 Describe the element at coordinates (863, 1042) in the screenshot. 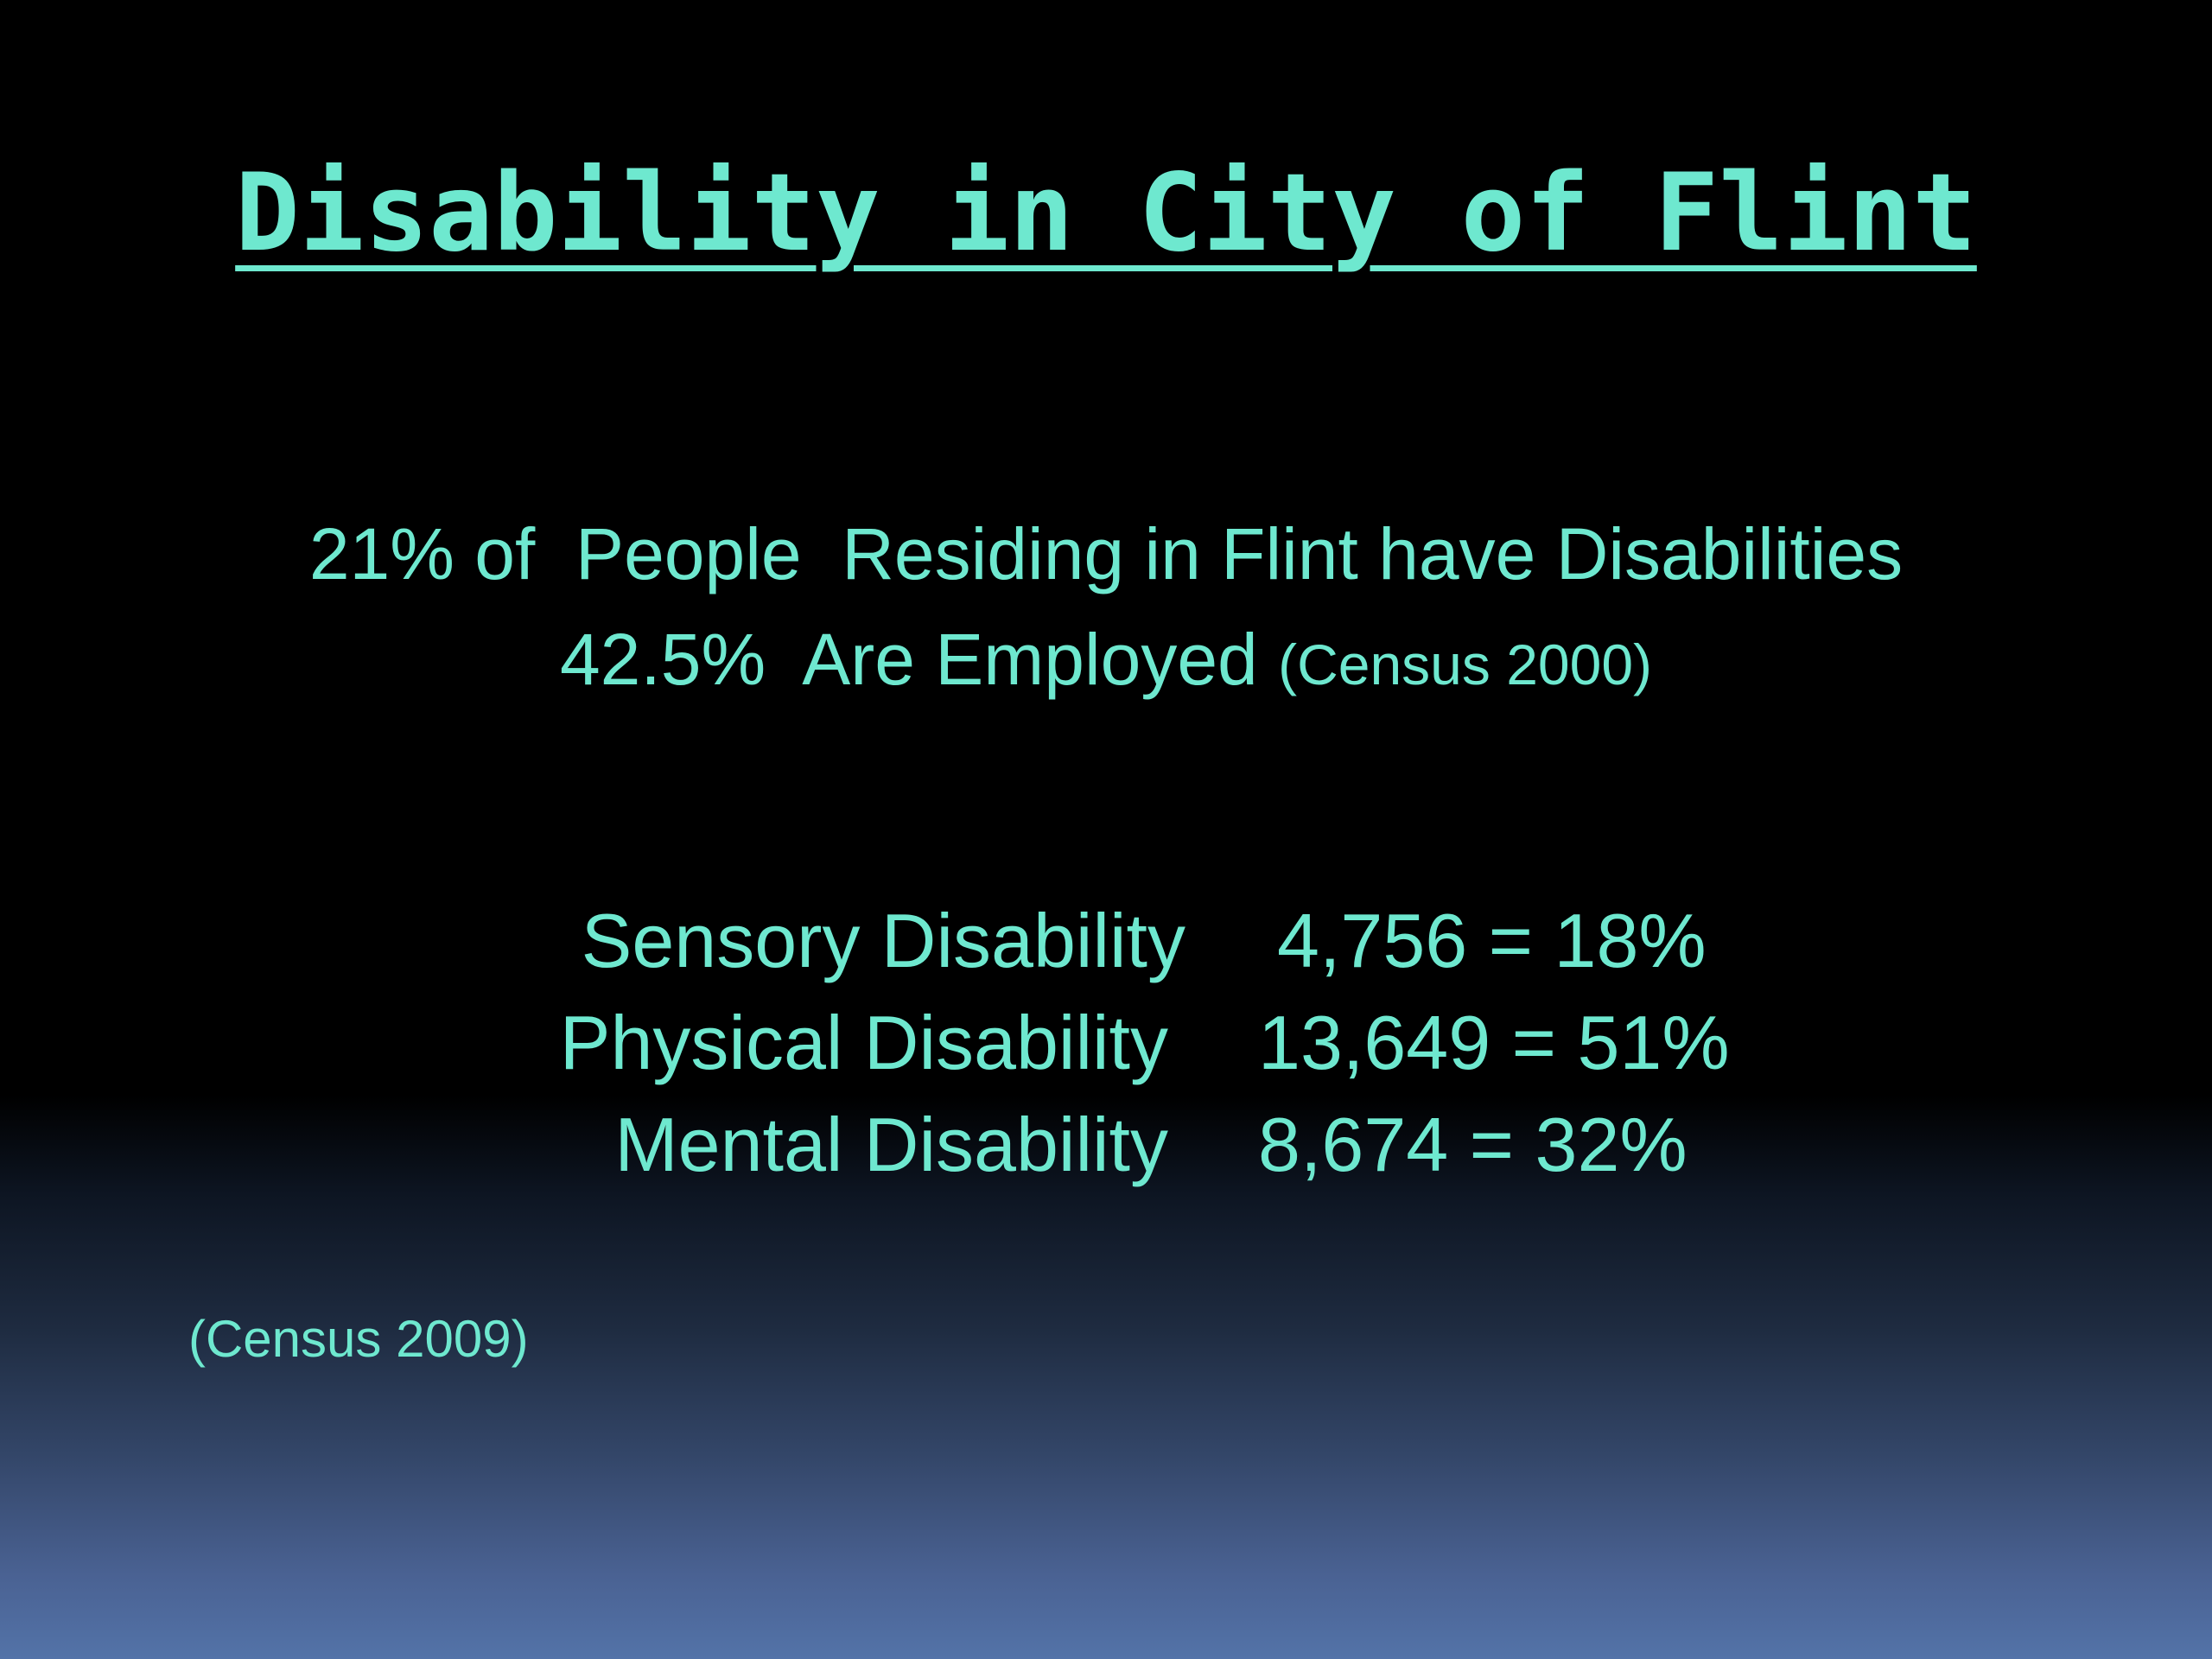

I see `breakdown-label: Physical Disability` at that location.